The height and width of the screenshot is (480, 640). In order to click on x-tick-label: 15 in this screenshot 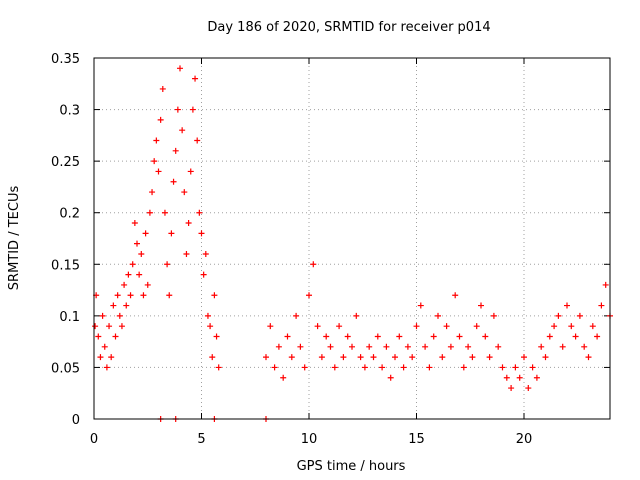, I will do `click(416, 439)`.